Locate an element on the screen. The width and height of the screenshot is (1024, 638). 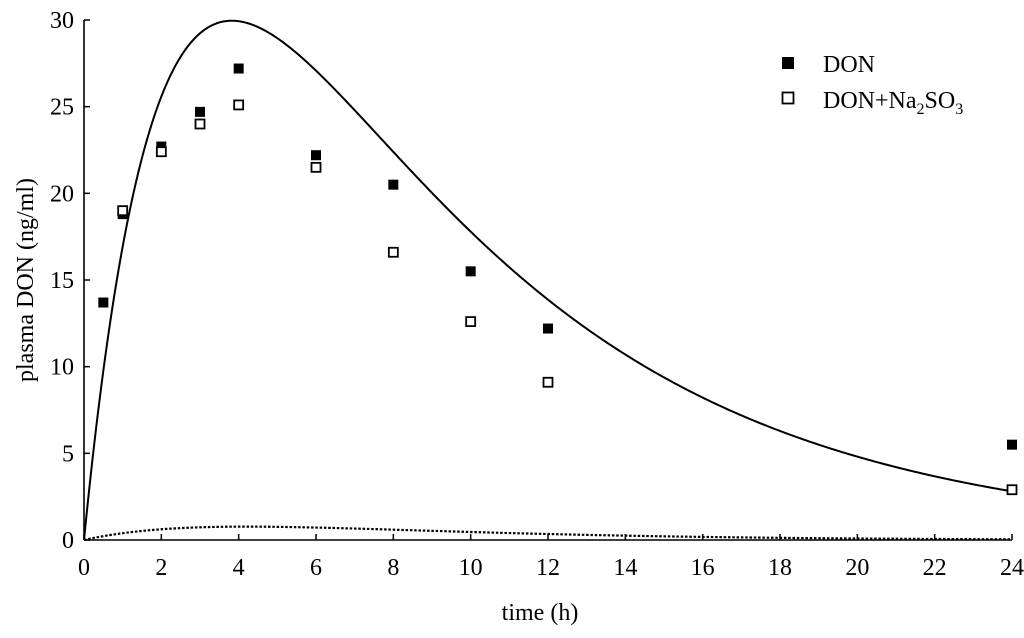
y-tick-label: 10 is located at coordinates (62, 368).